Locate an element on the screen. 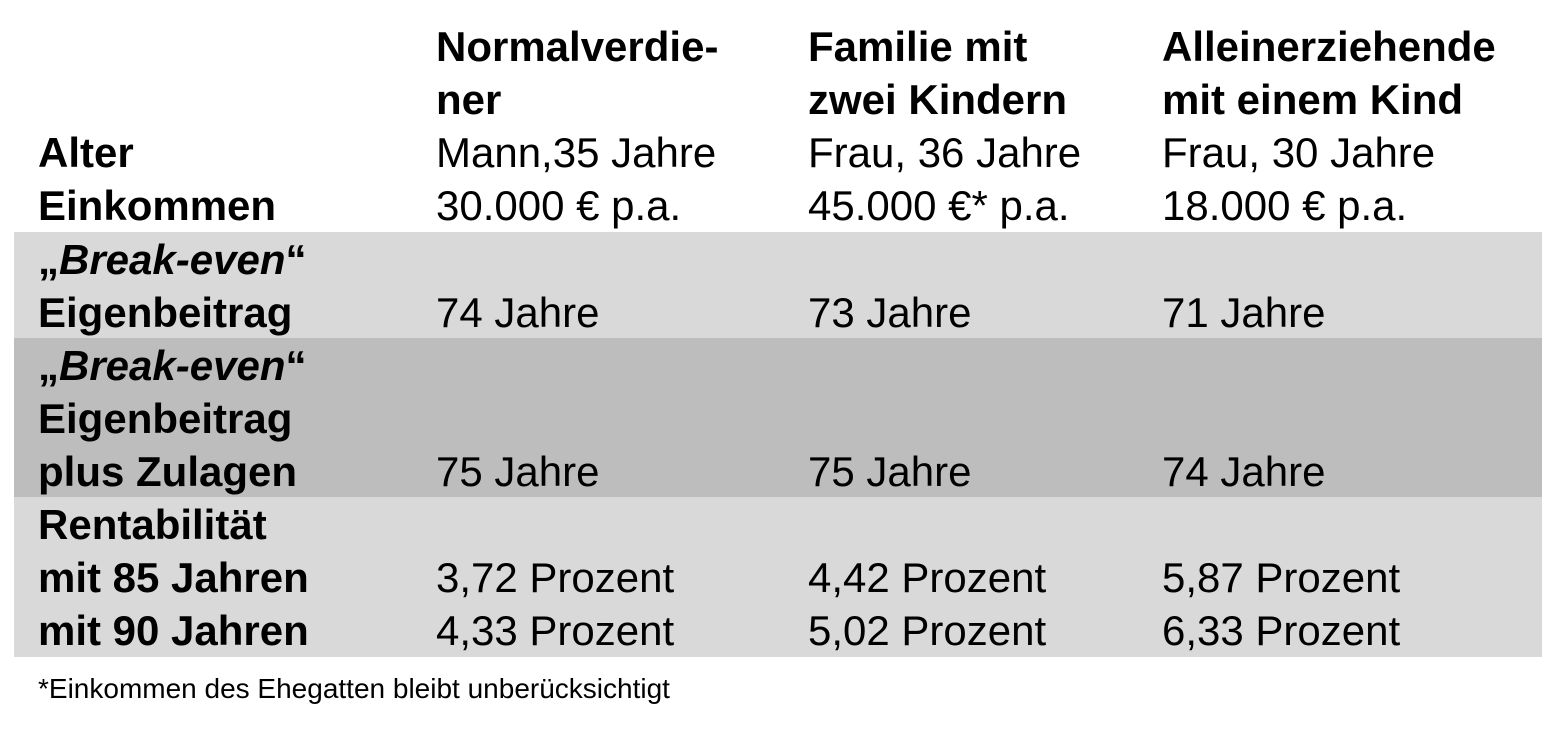 This screenshot has height=730, width=1558. value-einkommen-col1: 30.000 € p.a. is located at coordinates (559, 205).